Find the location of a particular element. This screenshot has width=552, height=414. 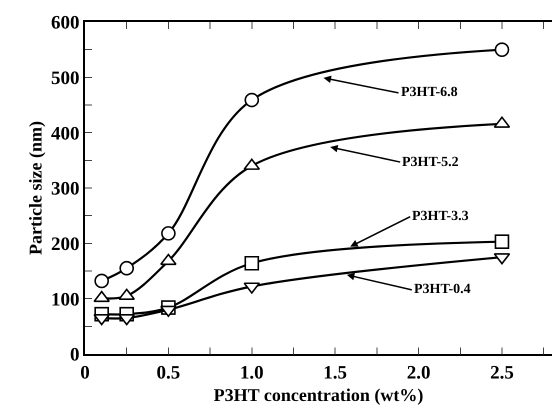

annotation: P3HT-3.3 is located at coordinates (440, 216).